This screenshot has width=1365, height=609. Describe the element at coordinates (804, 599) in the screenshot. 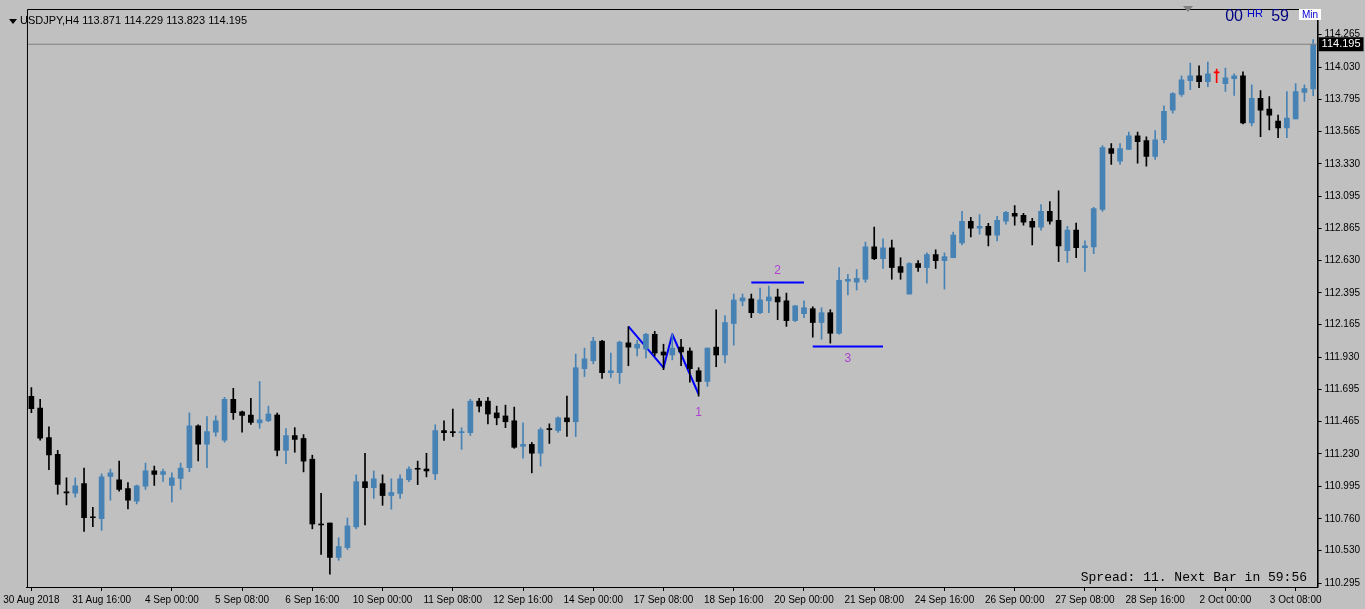

I see `x-tick-label: 20 Sep 00:00` at that location.